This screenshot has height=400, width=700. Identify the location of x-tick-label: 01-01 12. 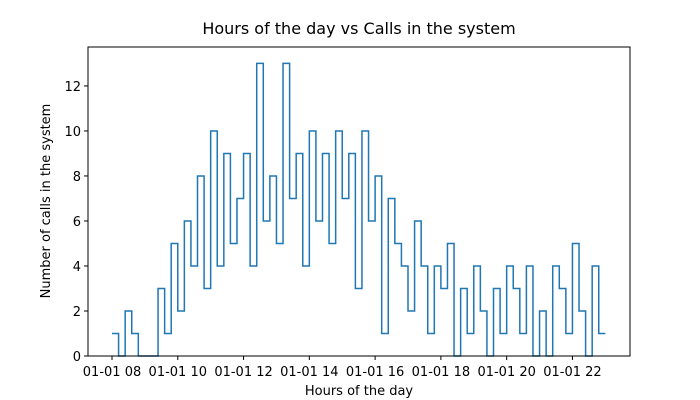
(243, 372).